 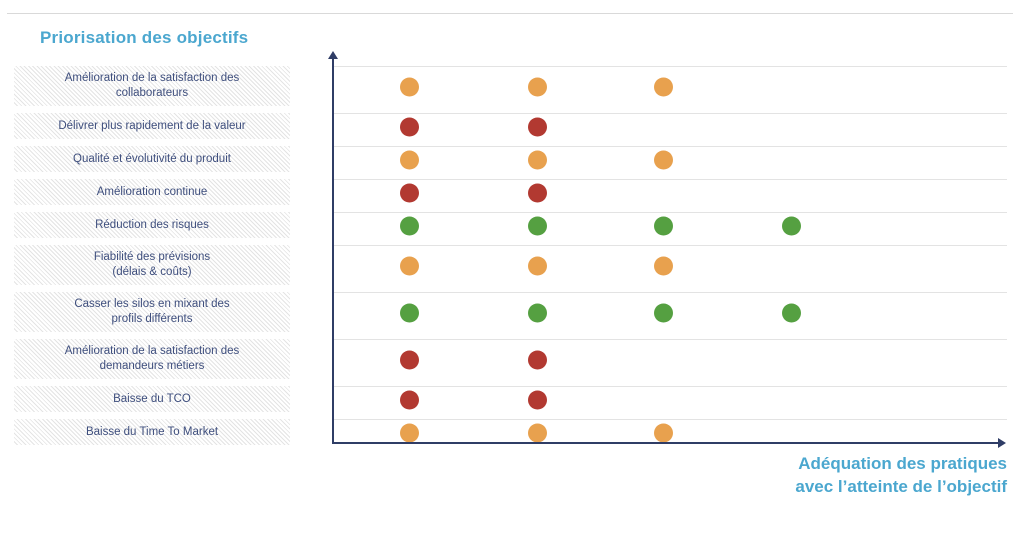 What do you see at coordinates (152, 192) in the screenshot?
I see `objective-label: Amélioration continue` at bounding box center [152, 192].